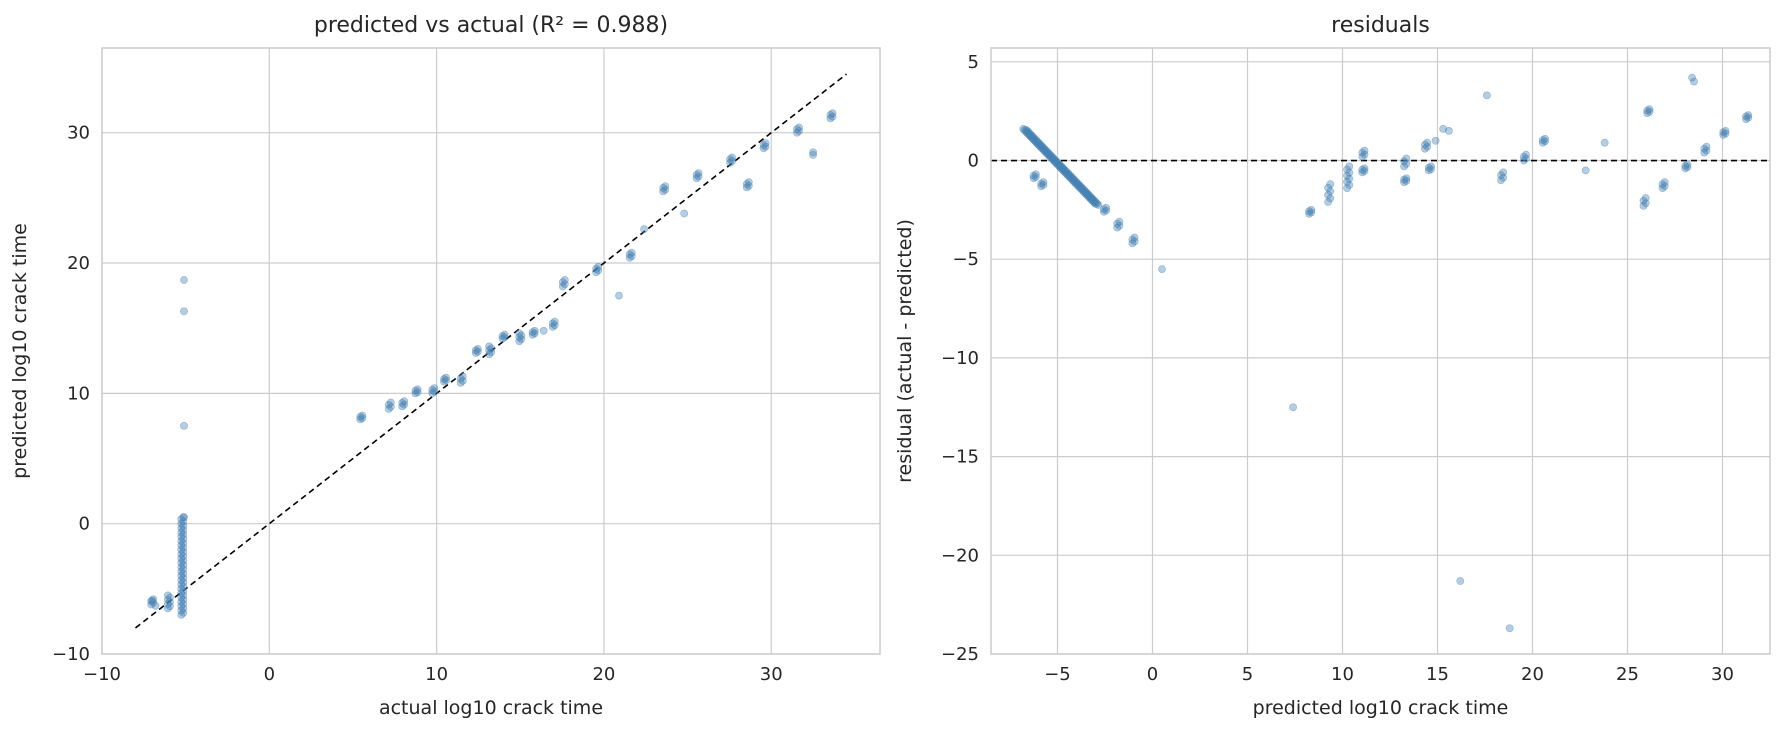  I want to click on y-axis-label-right: residual (actual - predicted), so click(905, 351).